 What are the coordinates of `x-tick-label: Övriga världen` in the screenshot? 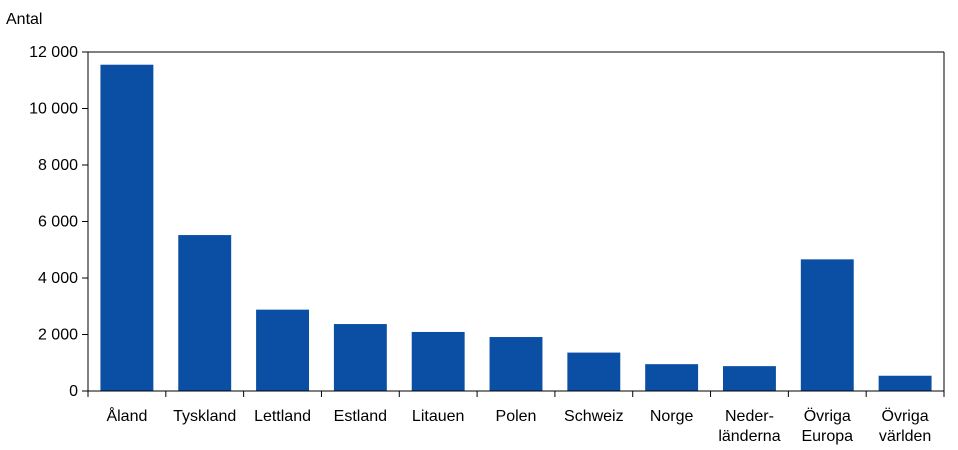 It's located at (905, 426).